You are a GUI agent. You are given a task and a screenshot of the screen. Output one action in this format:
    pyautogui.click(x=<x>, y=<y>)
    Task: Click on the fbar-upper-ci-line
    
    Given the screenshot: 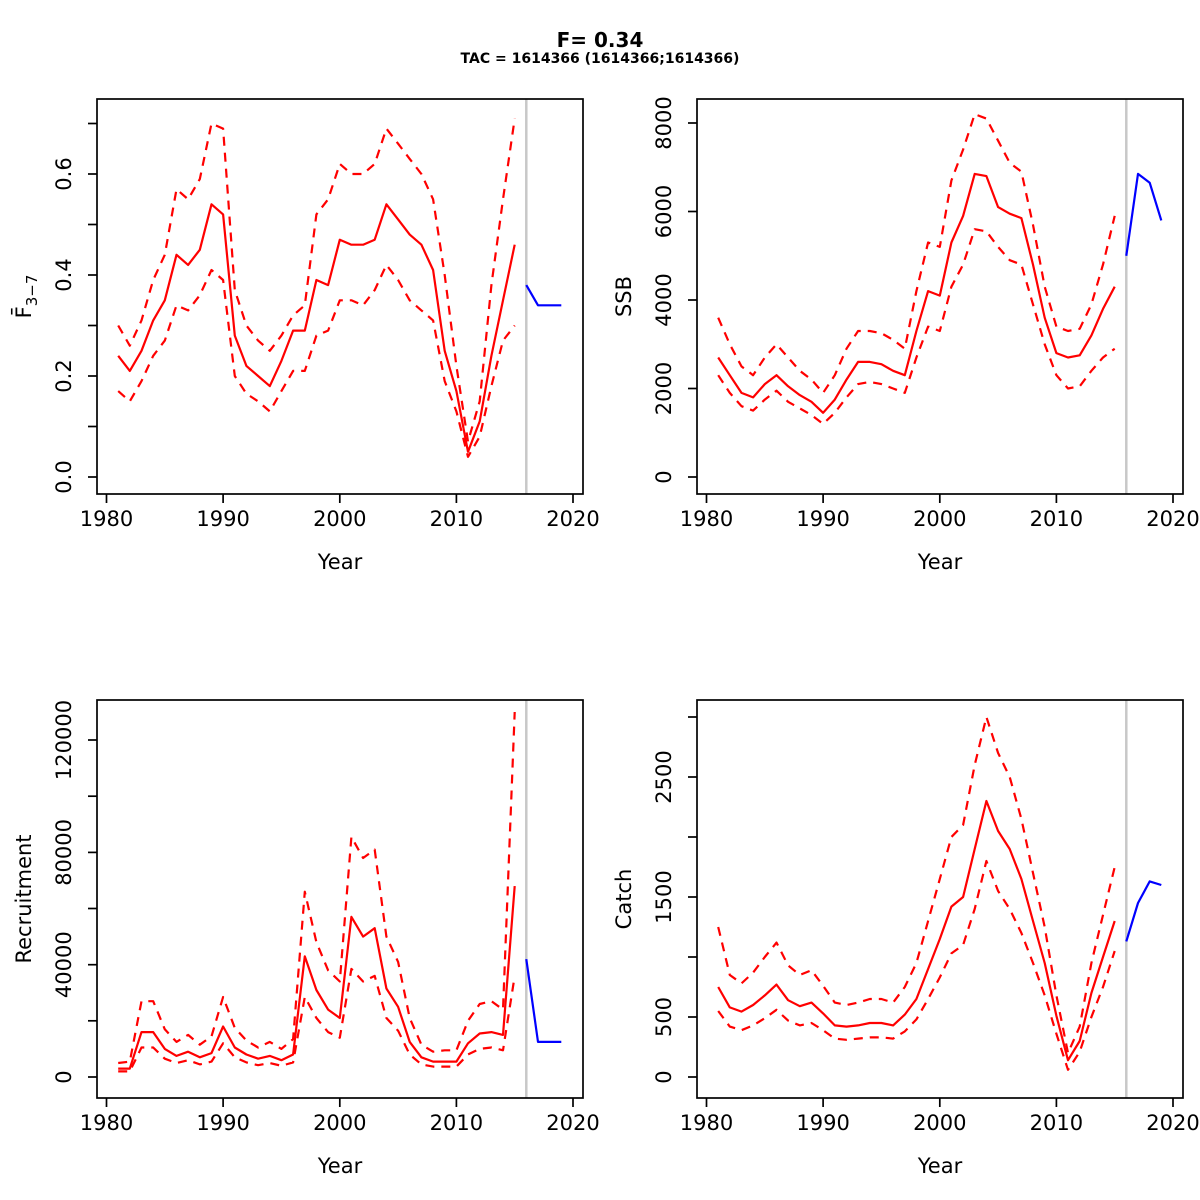 What is the action you would take?
    pyautogui.click(x=316, y=280)
    